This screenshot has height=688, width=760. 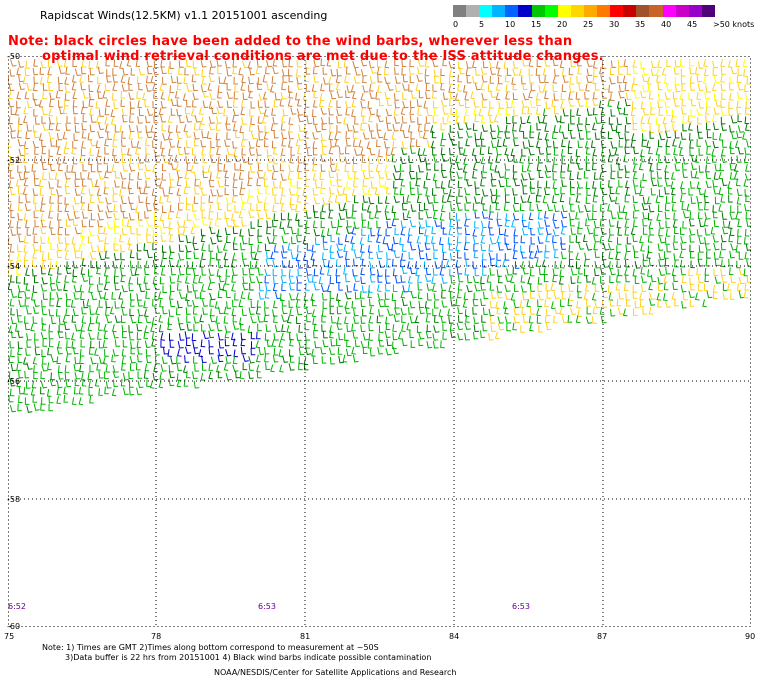 What do you see at coordinates (564, 11) in the screenshot?
I see `legend-swatch` at bounding box center [564, 11].